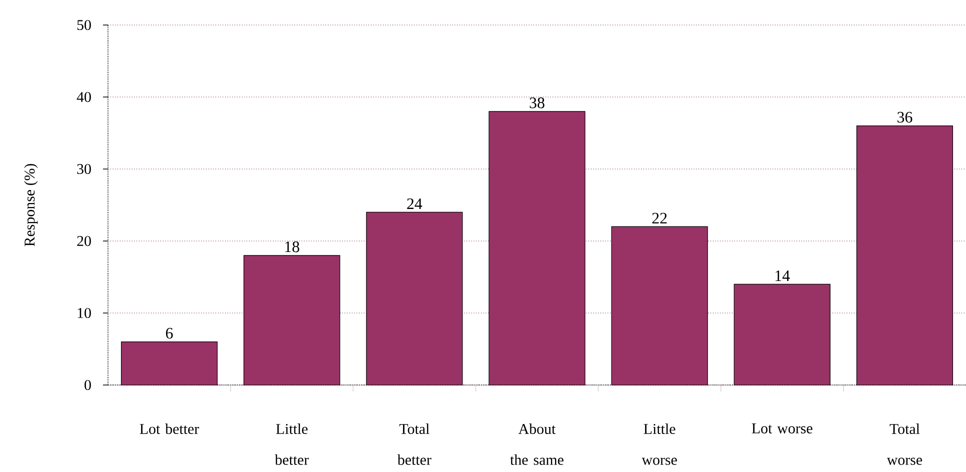 This screenshot has height=472, width=966. What do you see at coordinates (170, 429) in the screenshot?
I see `x-tick-label: Lot better` at bounding box center [170, 429].